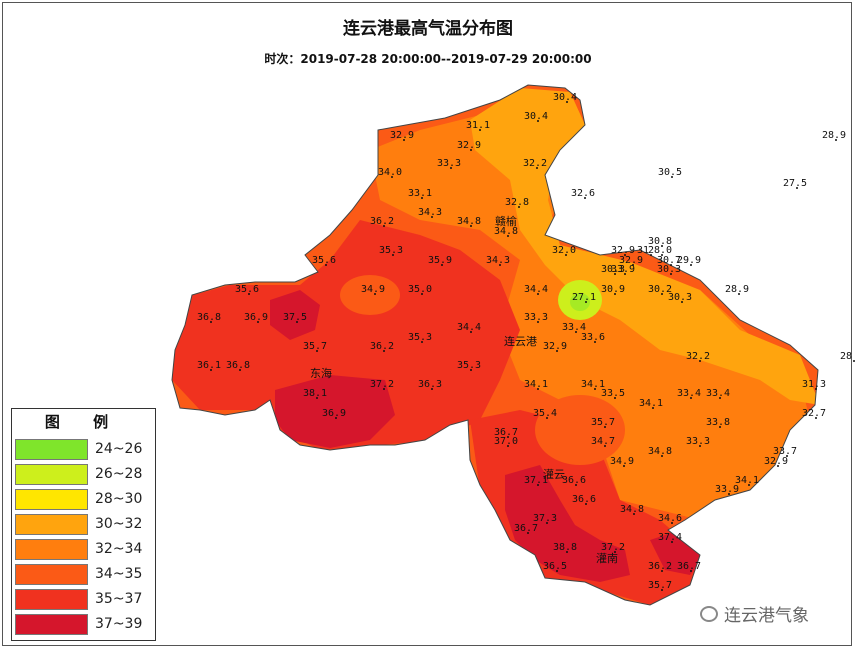 The height and width of the screenshot is (650, 856). I want to click on legend-range: 35~37, so click(119, 599).